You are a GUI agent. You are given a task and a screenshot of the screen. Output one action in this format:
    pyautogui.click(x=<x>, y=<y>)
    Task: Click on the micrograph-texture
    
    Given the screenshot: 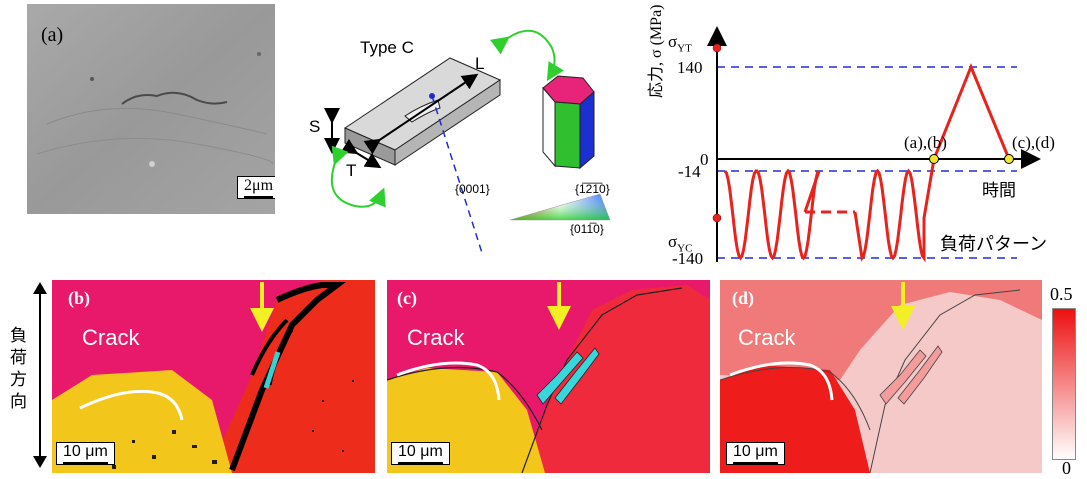 What is the action you would take?
    pyautogui.click(x=151, y=109)
    